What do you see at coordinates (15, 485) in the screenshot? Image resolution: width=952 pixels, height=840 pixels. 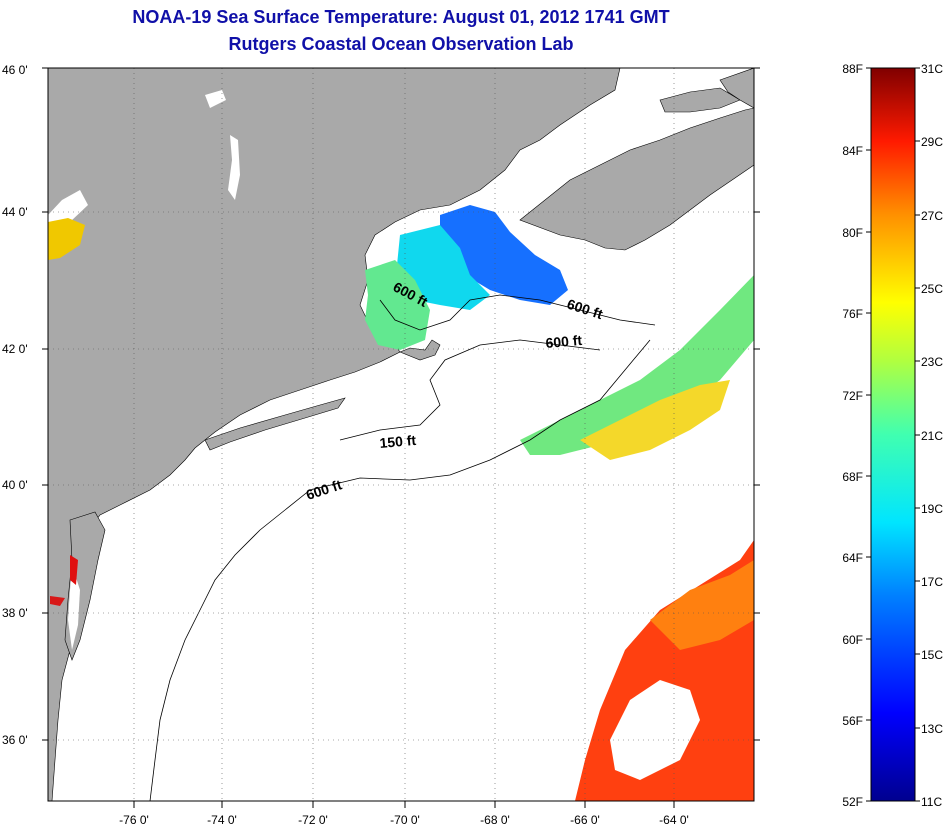 I see `lat-label: 40 0'` at bounding box center [15, 485].